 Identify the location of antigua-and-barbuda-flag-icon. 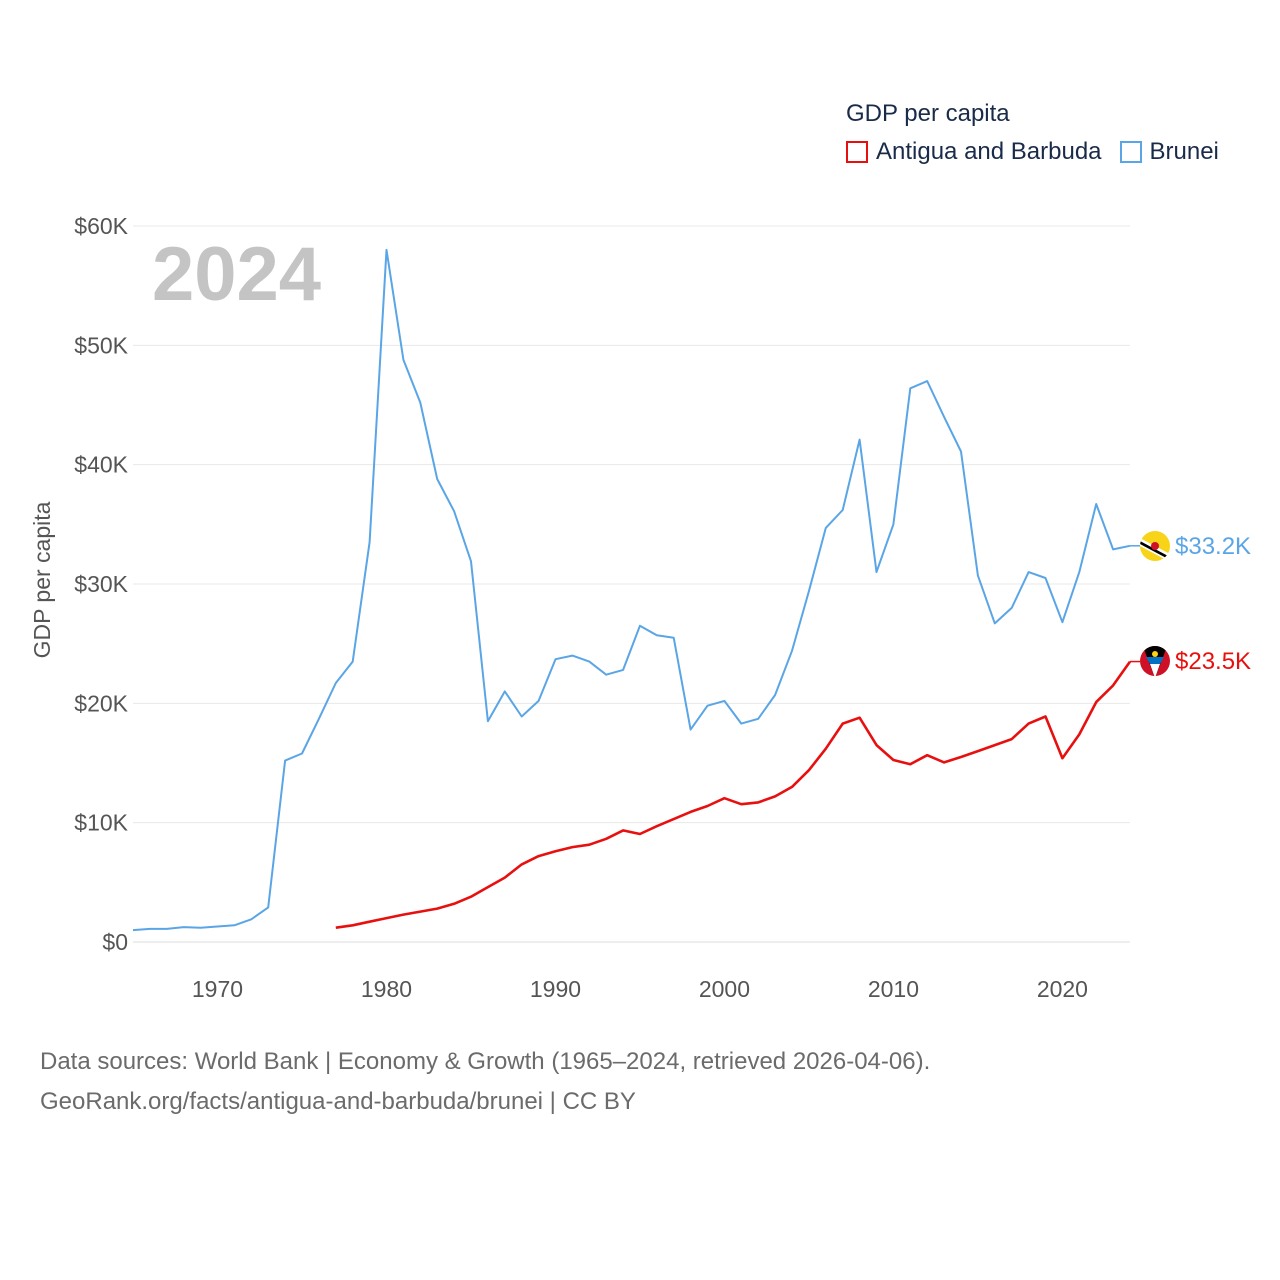
(1155, 661).